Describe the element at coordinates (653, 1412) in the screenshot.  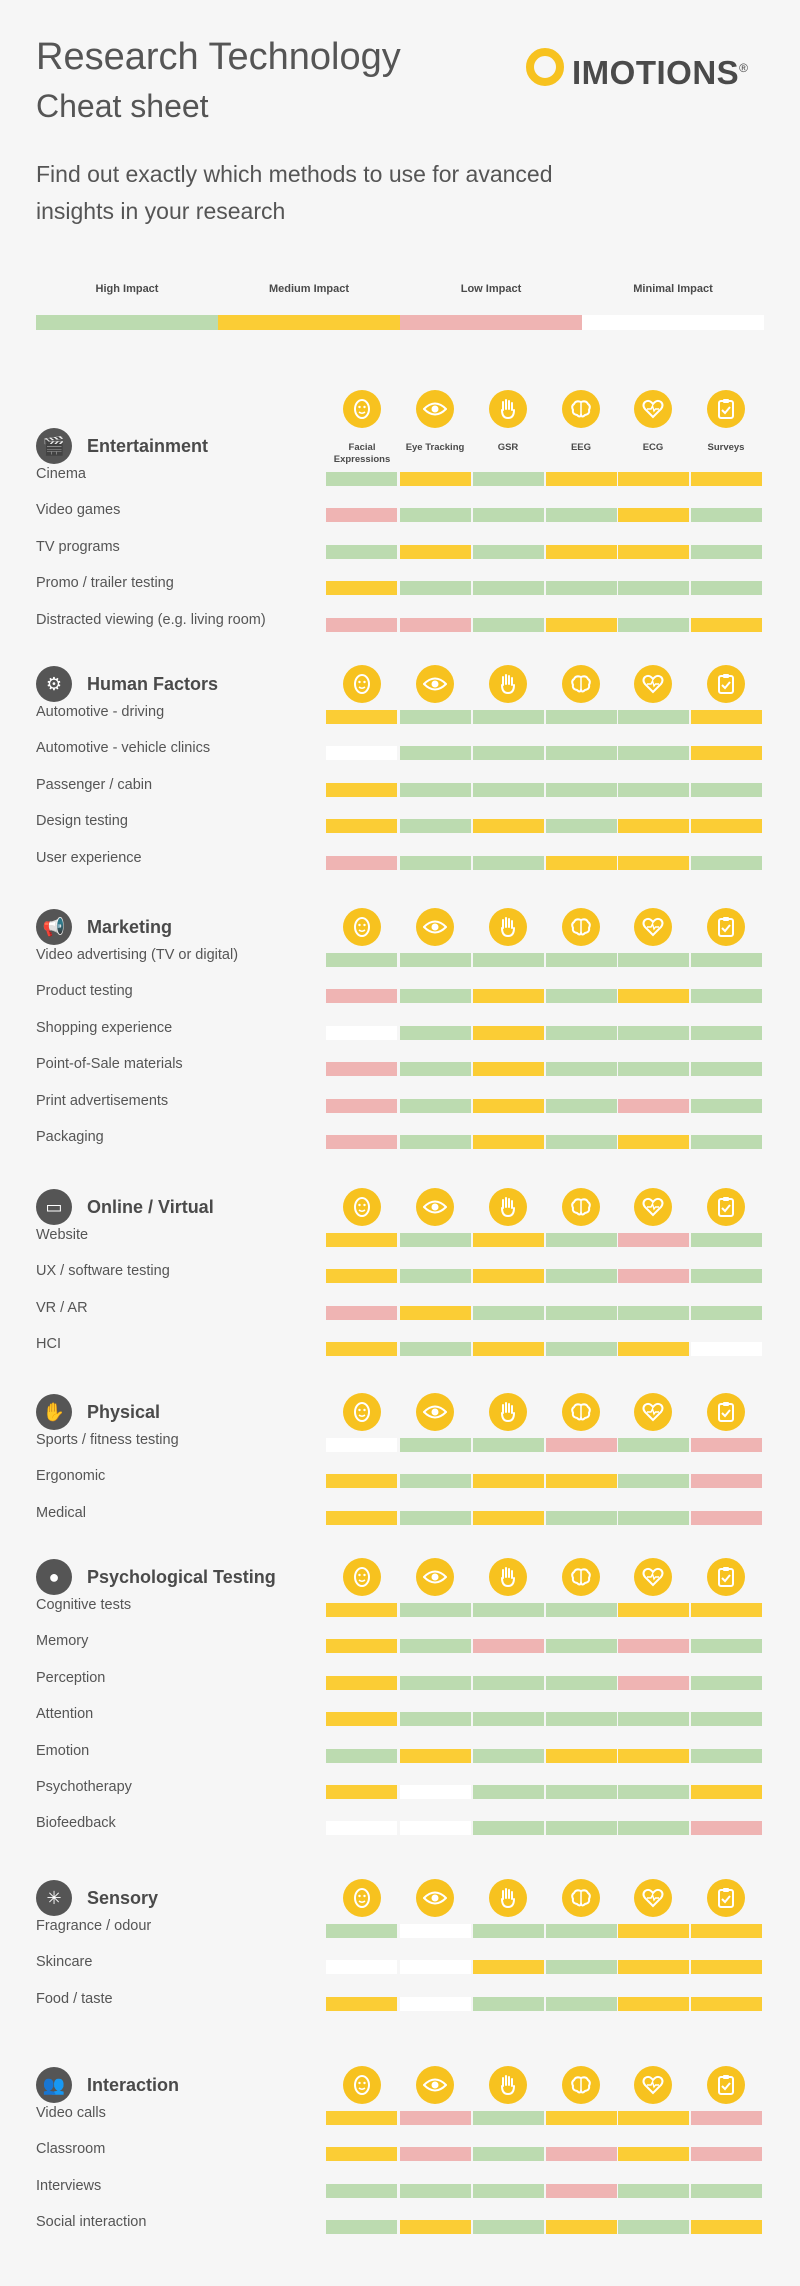
I see `heart-icon` at that location.